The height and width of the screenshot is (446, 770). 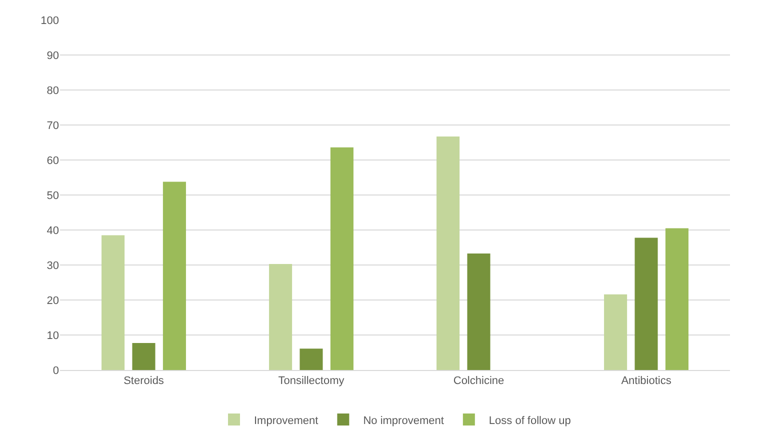 What do you see at coordinates (52, 300) in the screenshot?
I see `y-tick-label: 20` at bounding box center [52, 300].